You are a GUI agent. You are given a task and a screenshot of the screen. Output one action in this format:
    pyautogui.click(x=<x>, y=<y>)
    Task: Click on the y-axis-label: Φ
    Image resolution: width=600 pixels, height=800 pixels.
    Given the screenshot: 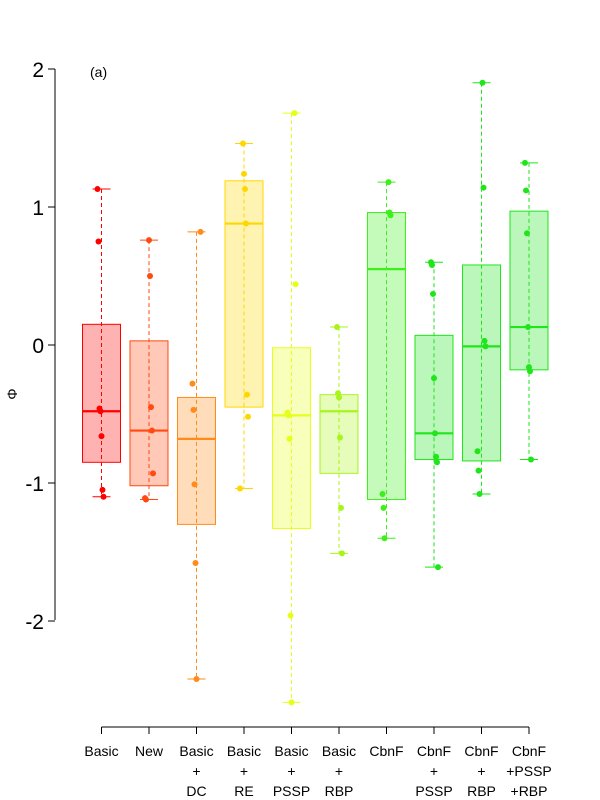 What is the action you would take?
    pyautogui.click(x=12, y=393)
    